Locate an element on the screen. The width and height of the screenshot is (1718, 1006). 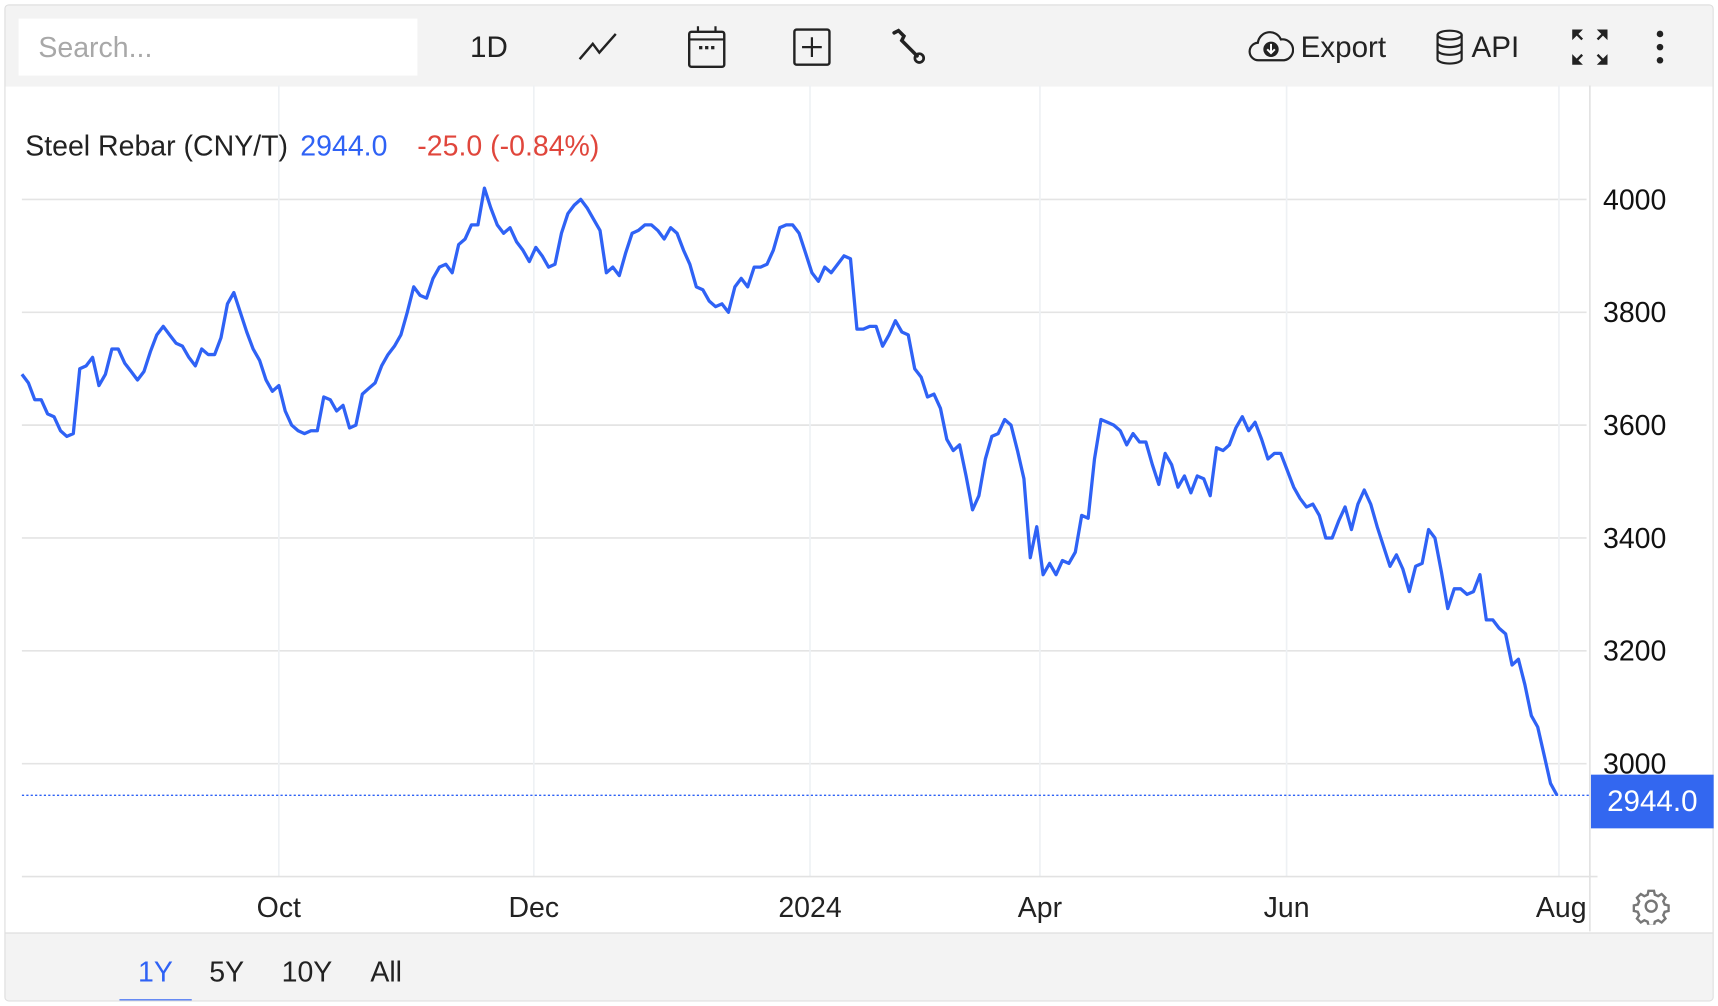
fullscreen-icon is located at coordinates (1590, 47).